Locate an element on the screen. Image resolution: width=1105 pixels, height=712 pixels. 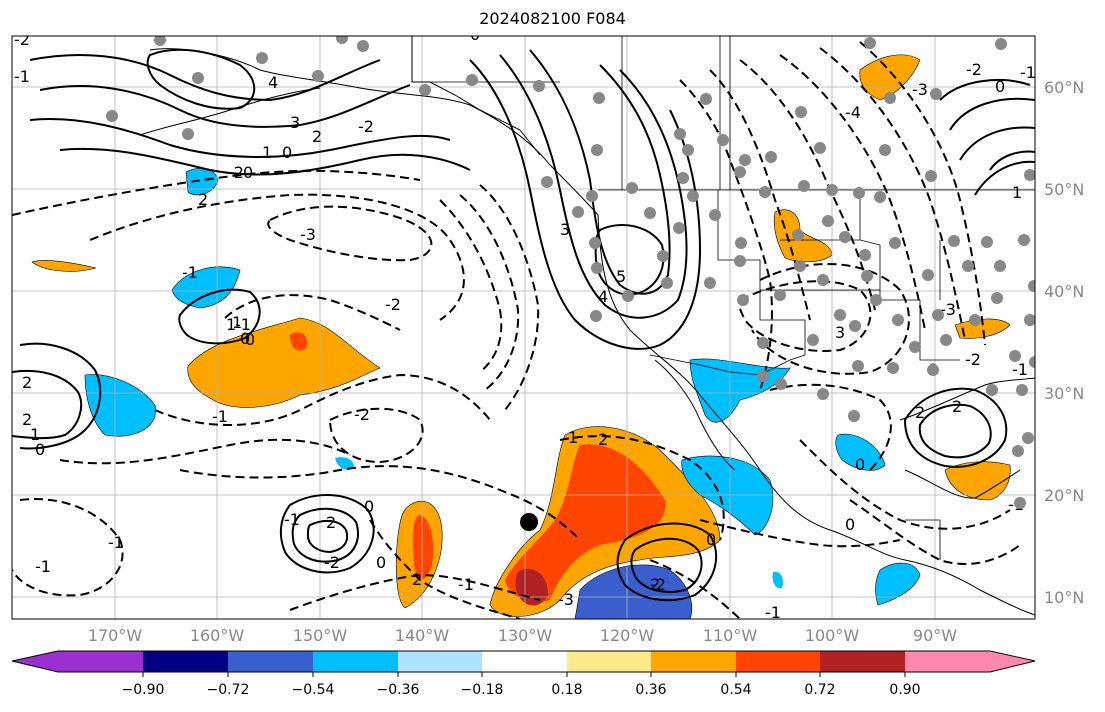
colorbar-tick-label: −0.54 is located at coordinates (313, 690).